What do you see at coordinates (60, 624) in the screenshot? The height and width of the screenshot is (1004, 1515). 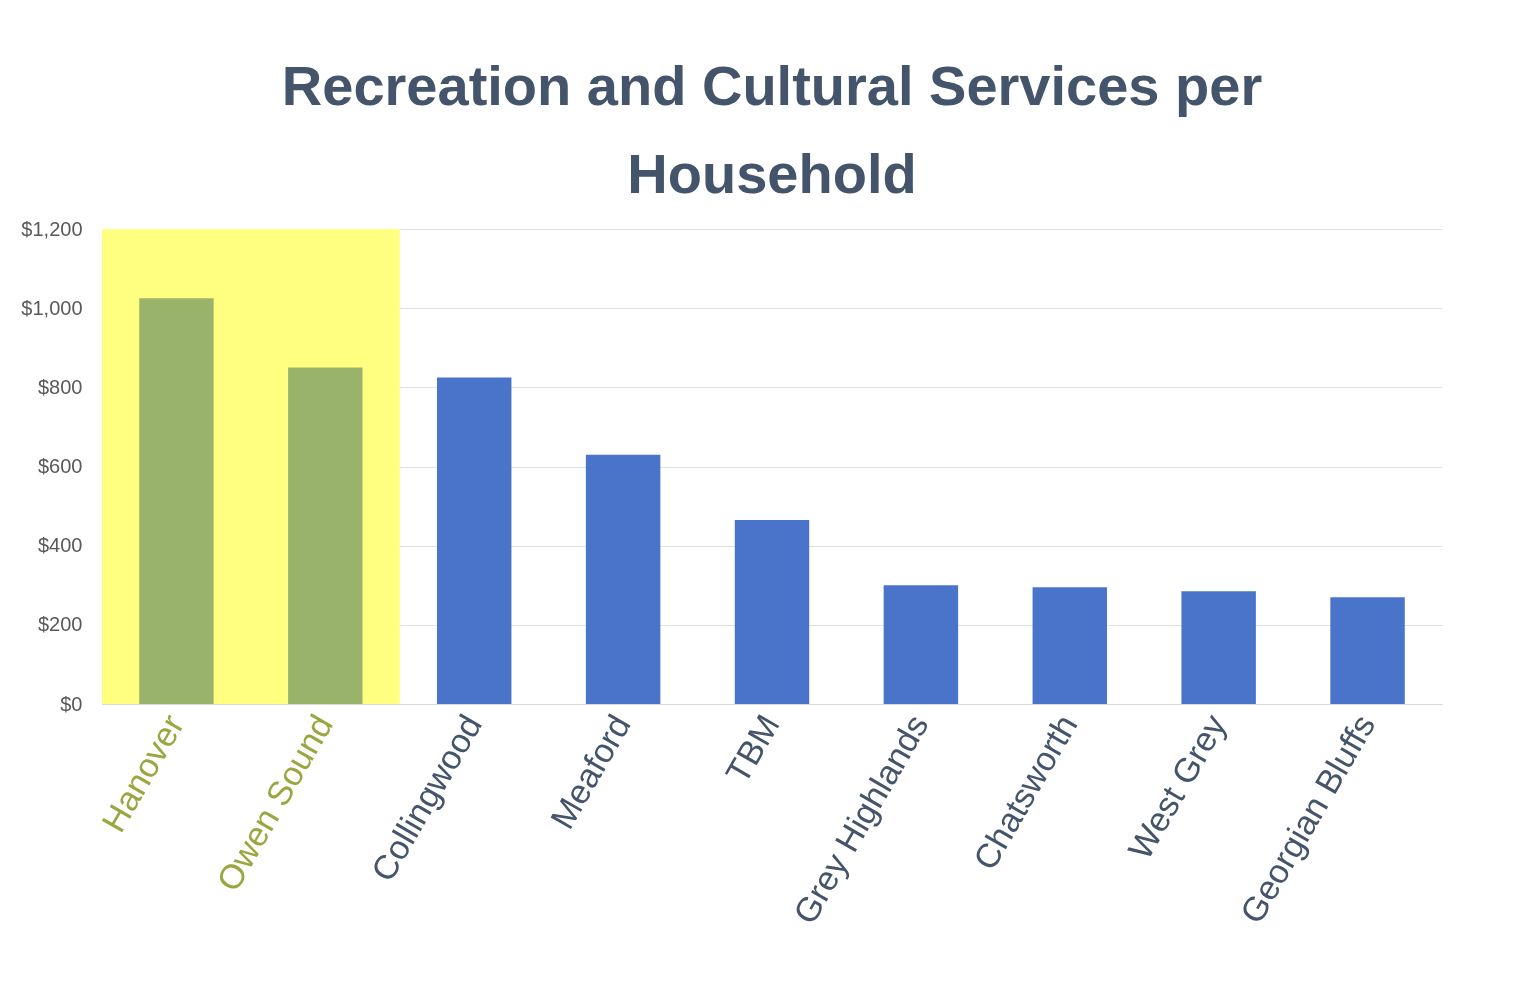 I see `y-tick-label: $200` at bounding box center [60, 624].